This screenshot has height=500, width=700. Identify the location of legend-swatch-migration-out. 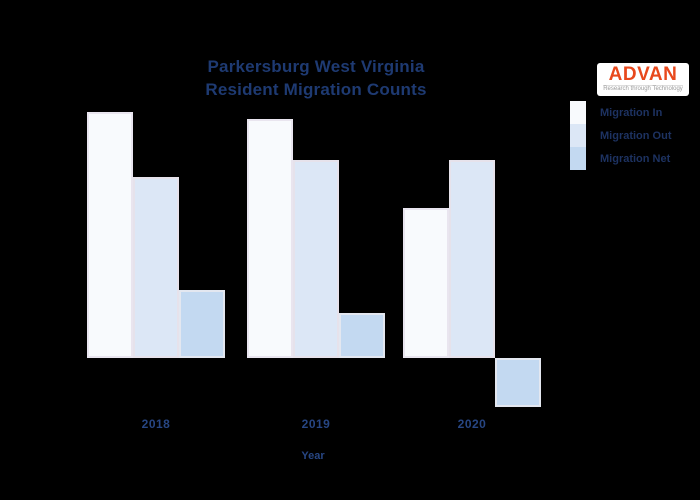
(578, 135).